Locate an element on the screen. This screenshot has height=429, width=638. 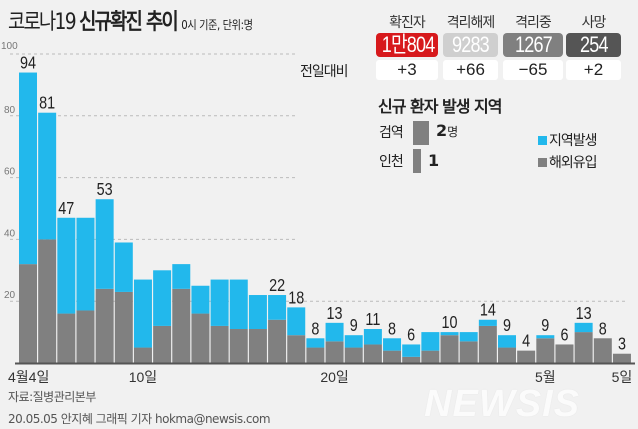
diff-deaths: +2 is located at coordinates (593, 70).